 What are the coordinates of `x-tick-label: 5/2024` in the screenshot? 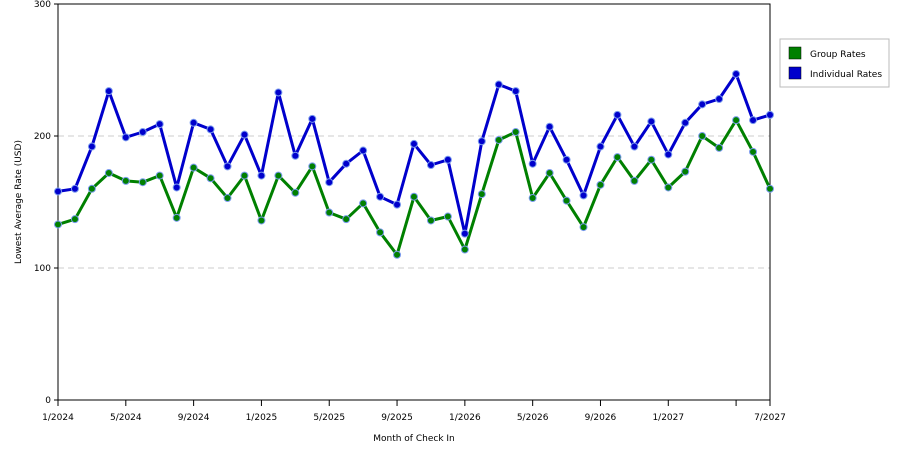 It's located at (126, 418).